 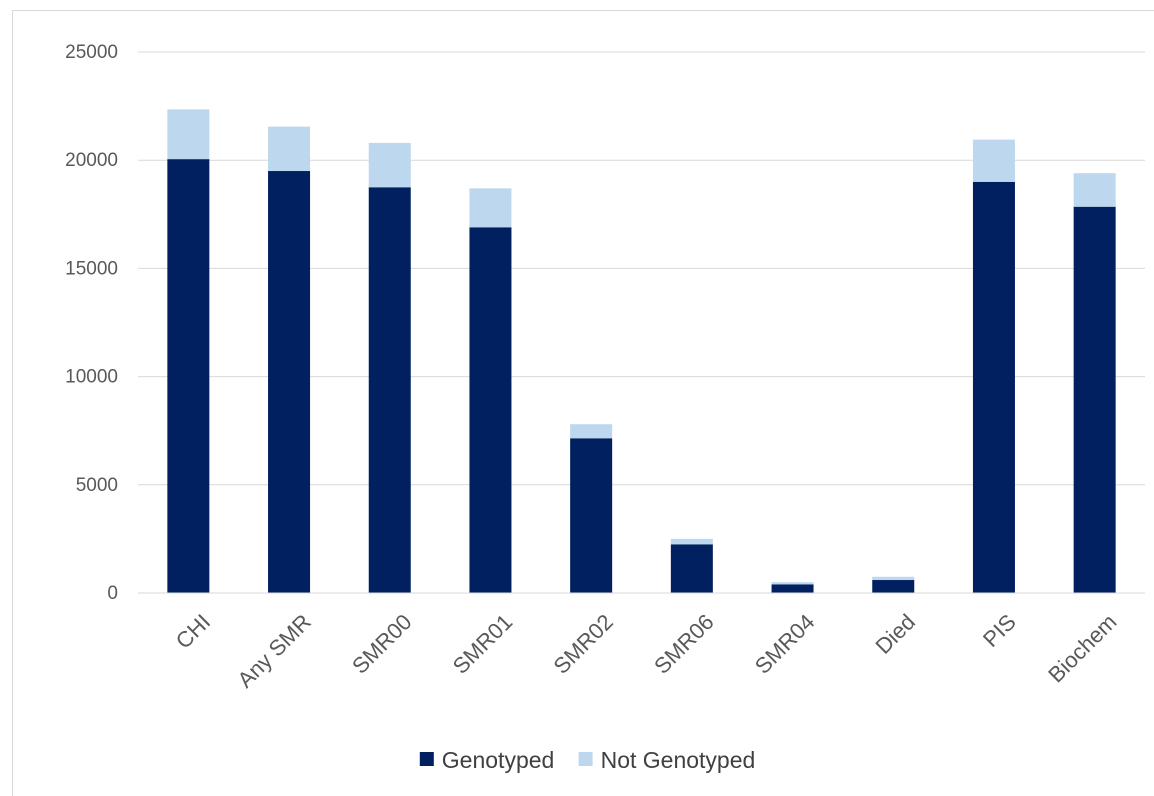 I want to click on y-tick-label: 20000, so click(x=91, y=160).